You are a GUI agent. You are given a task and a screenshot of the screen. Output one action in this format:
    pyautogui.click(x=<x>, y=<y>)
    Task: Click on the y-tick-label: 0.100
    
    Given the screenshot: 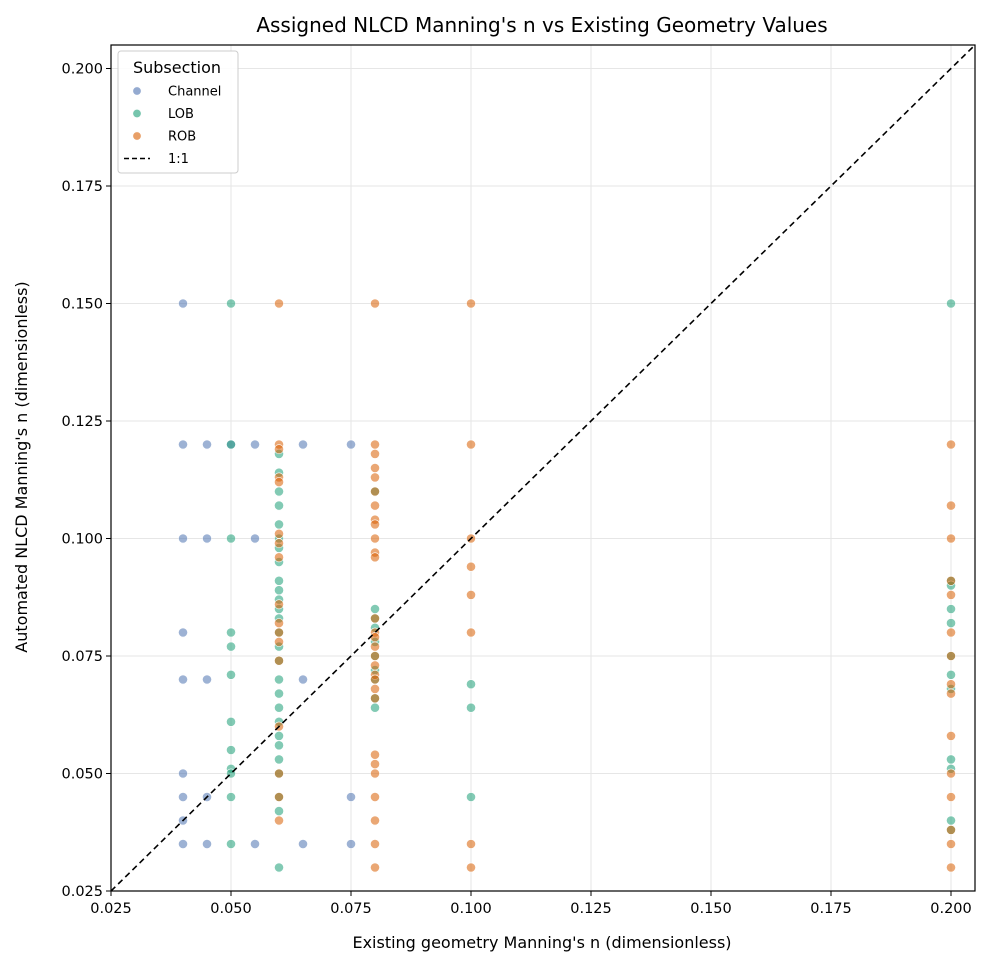 What is the action you would take?
    pyautogui.click(x=82, y=540)
    